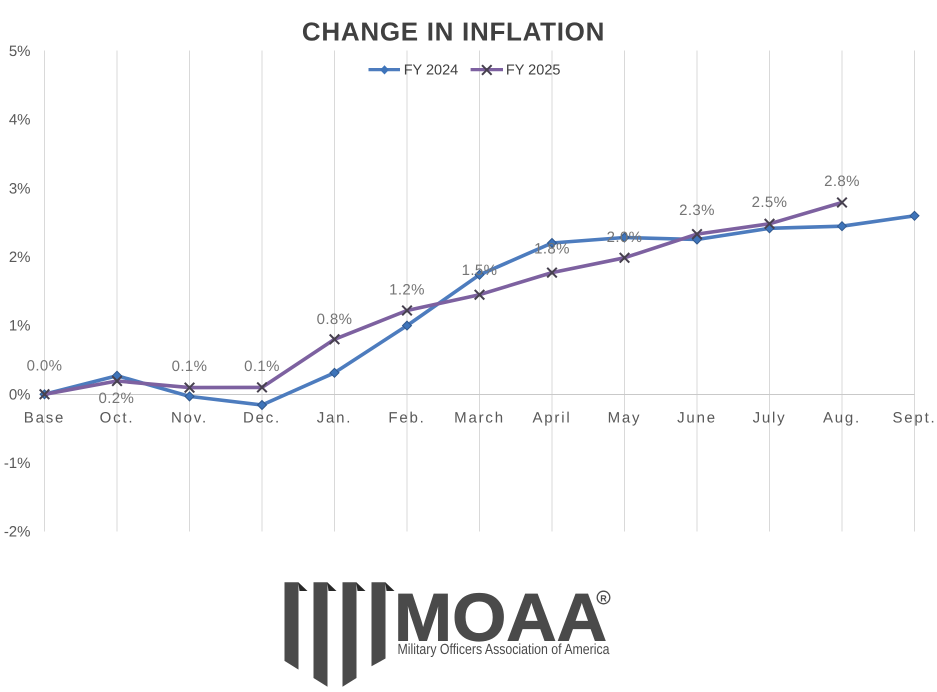  What do you see at coordinates (407, 290) in the screenshot?
I see `svg-text: 1.2%` at bounding box center [407, 290].